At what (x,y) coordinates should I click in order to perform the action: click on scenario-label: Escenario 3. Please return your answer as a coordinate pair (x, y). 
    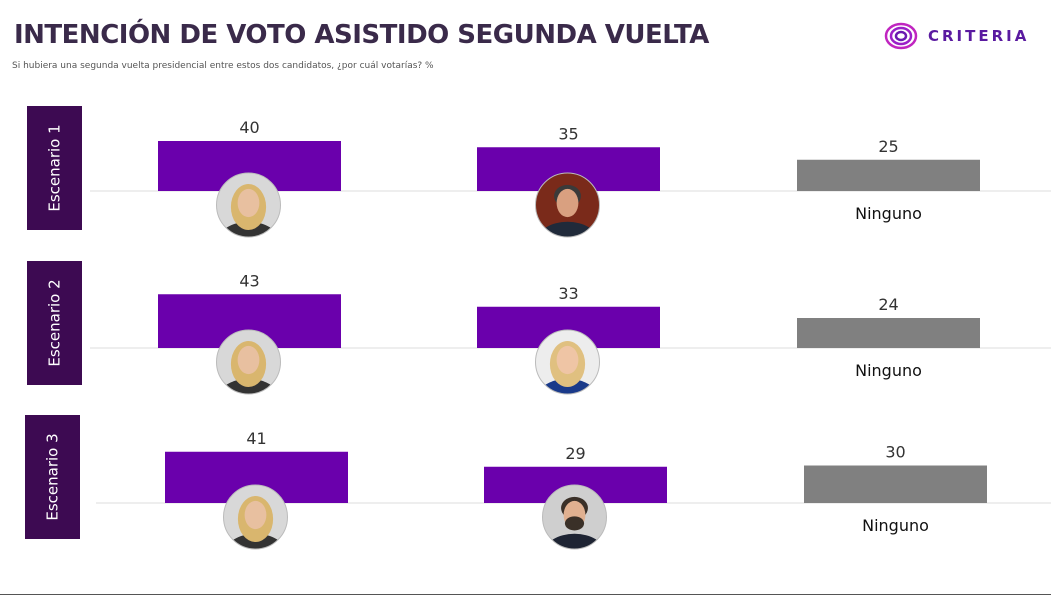
    Looking at the image, I should click on (53, 476).